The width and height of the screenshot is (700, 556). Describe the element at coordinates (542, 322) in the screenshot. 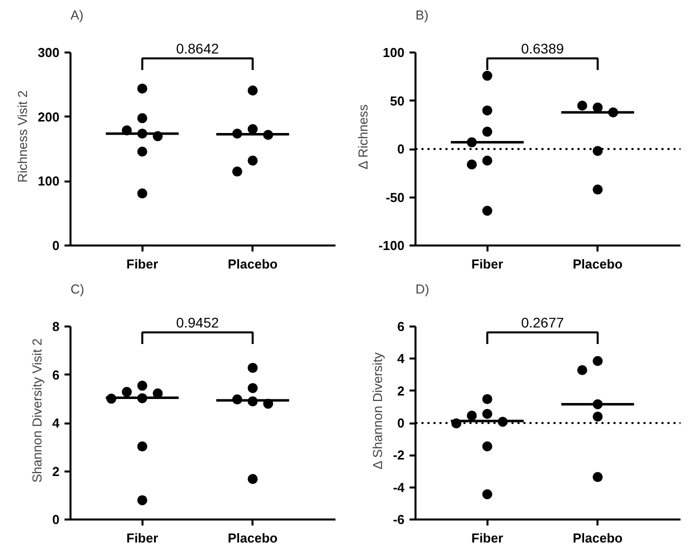

I see `annotation: 0.2677` at that location.